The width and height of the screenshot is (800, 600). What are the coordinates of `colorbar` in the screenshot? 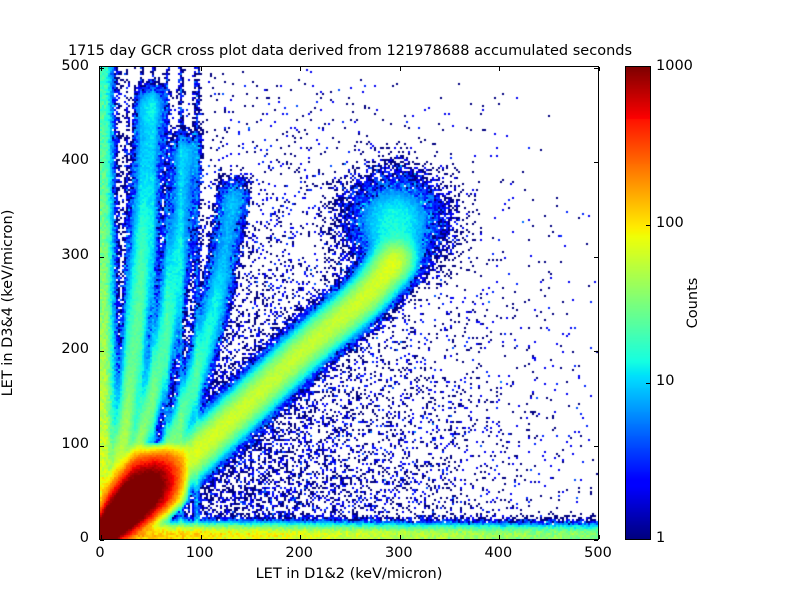 It's located at (638, 303).